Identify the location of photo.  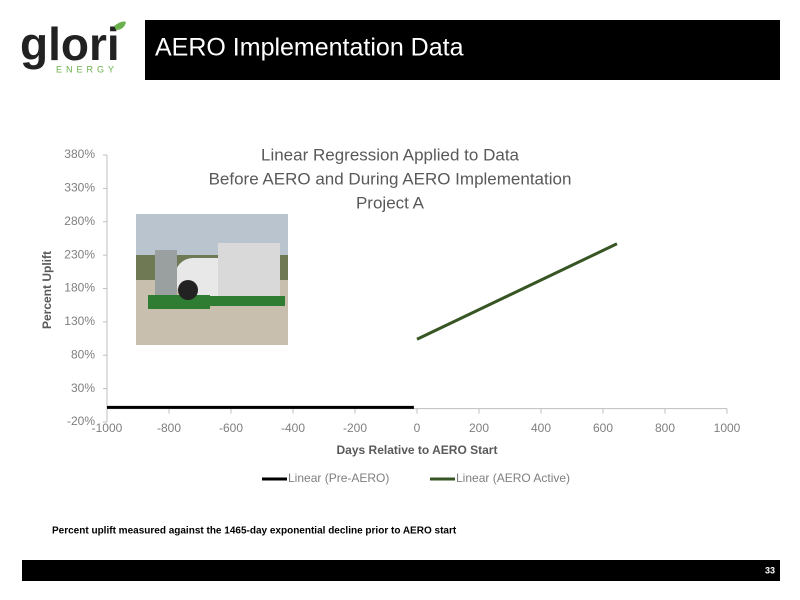
(212, 279).